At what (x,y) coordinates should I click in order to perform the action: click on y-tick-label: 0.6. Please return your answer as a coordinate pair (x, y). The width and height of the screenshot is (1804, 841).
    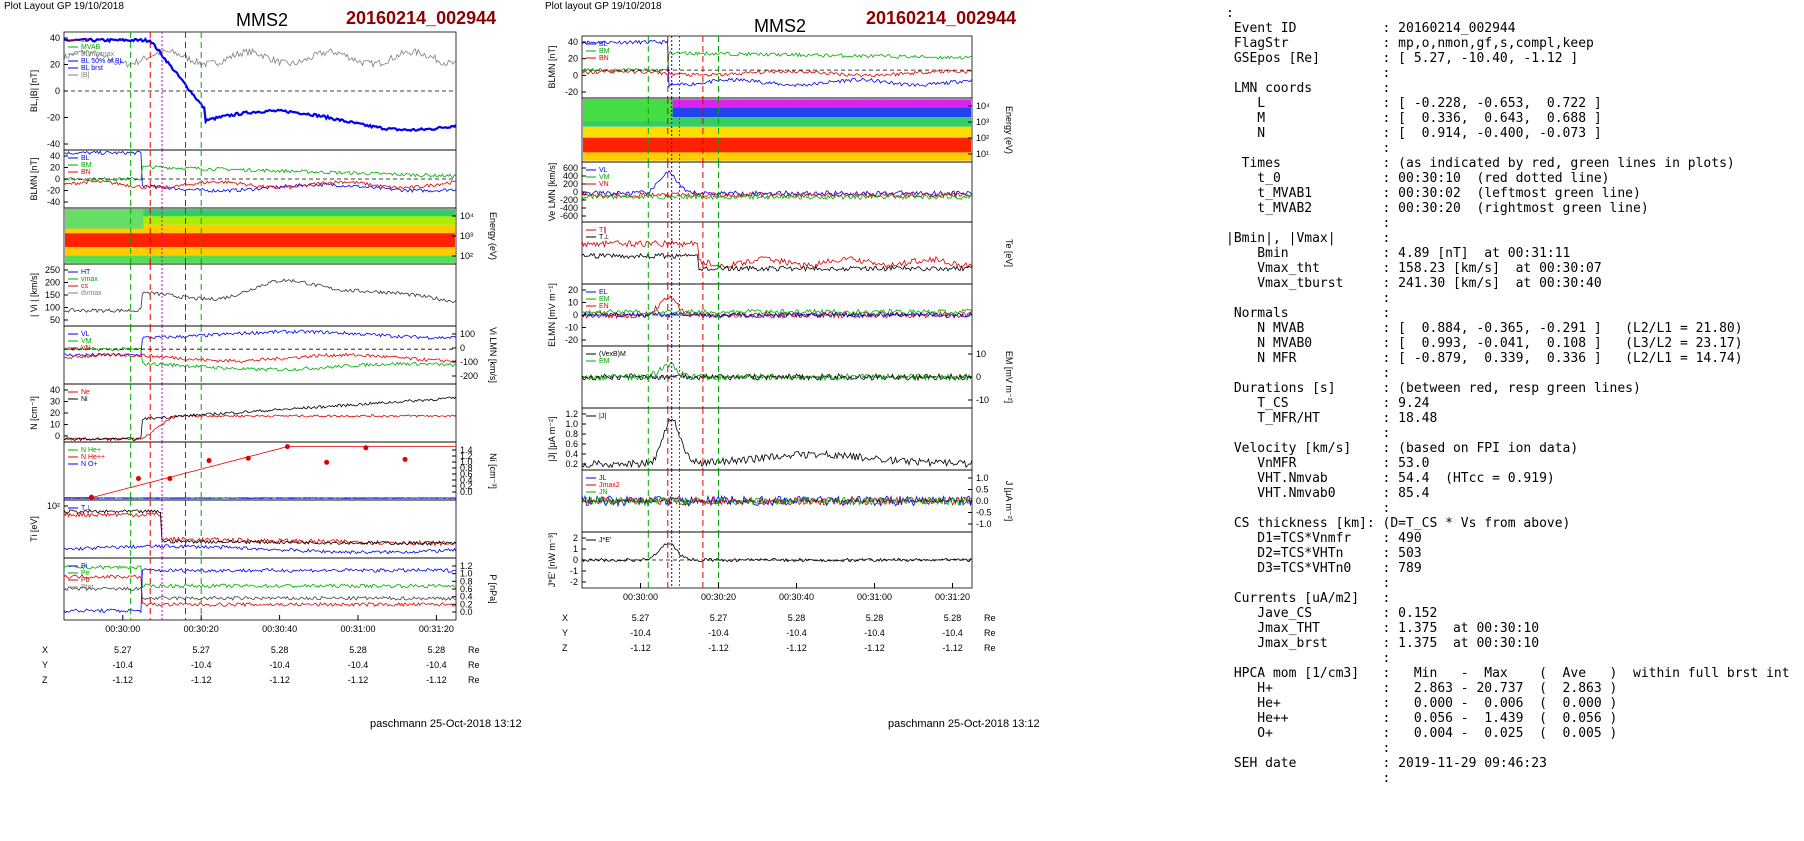
    Looking at the image, I should click on (571, 444).